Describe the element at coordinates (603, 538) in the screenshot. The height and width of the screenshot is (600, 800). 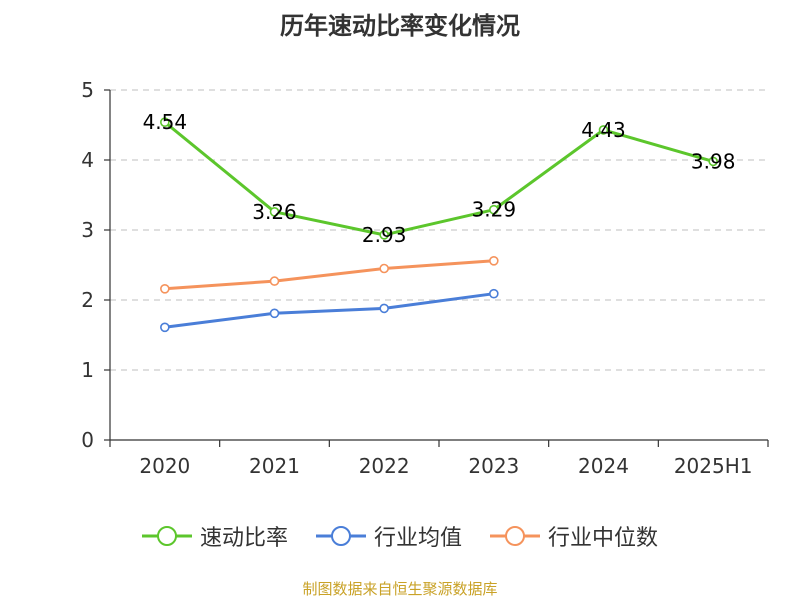
I see `legend-label: 行业中位数` at that location.